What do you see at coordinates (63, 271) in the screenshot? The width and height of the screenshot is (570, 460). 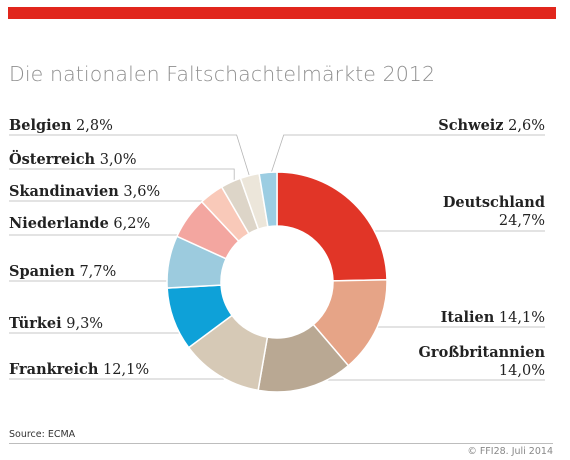 I see `label-spanien: Spanien 7,7%` at bounding box center [63, 271].